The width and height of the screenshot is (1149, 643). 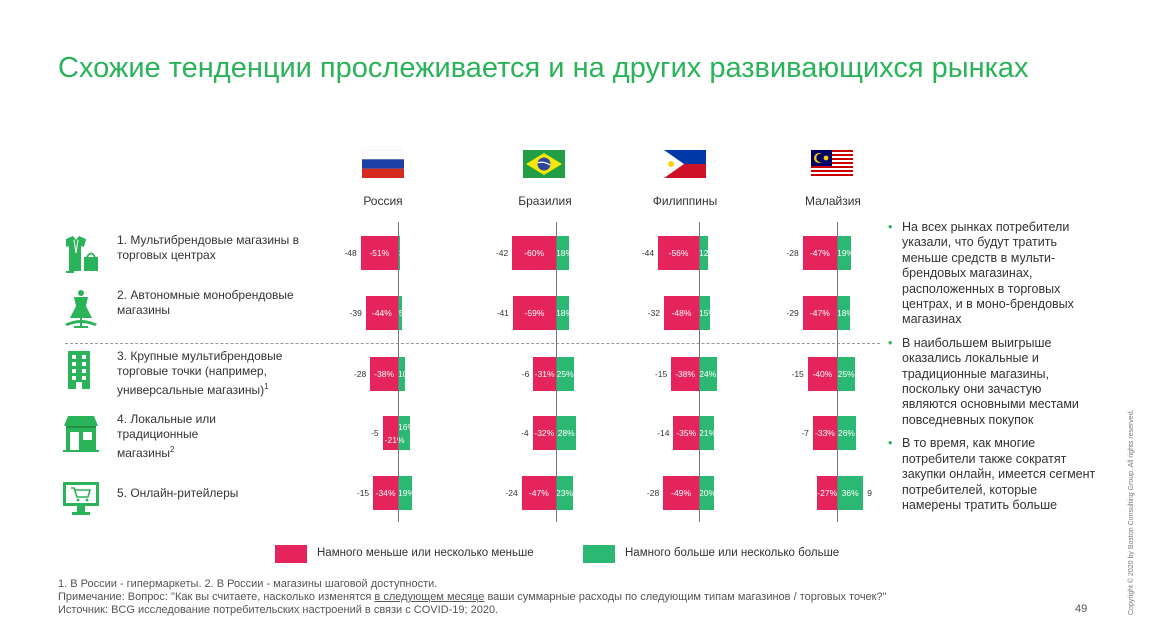 I want to click on data-label-more-c1-r3: 28%, so click(x=566, y=433).